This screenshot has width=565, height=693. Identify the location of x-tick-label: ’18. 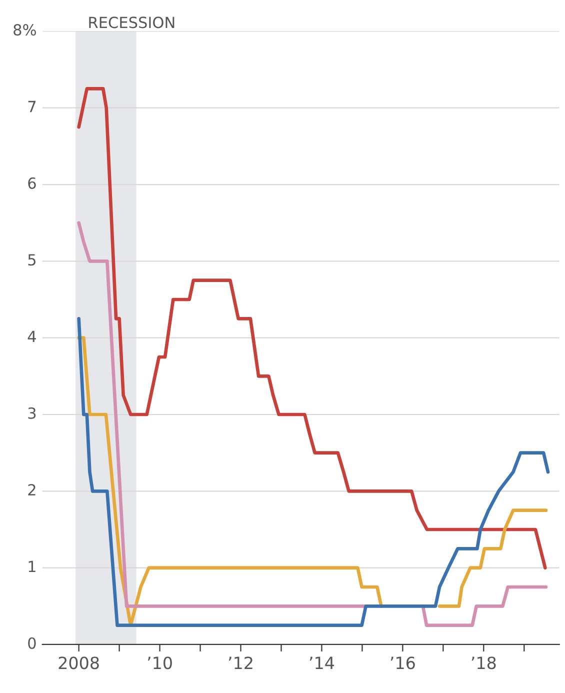
(484, 663).